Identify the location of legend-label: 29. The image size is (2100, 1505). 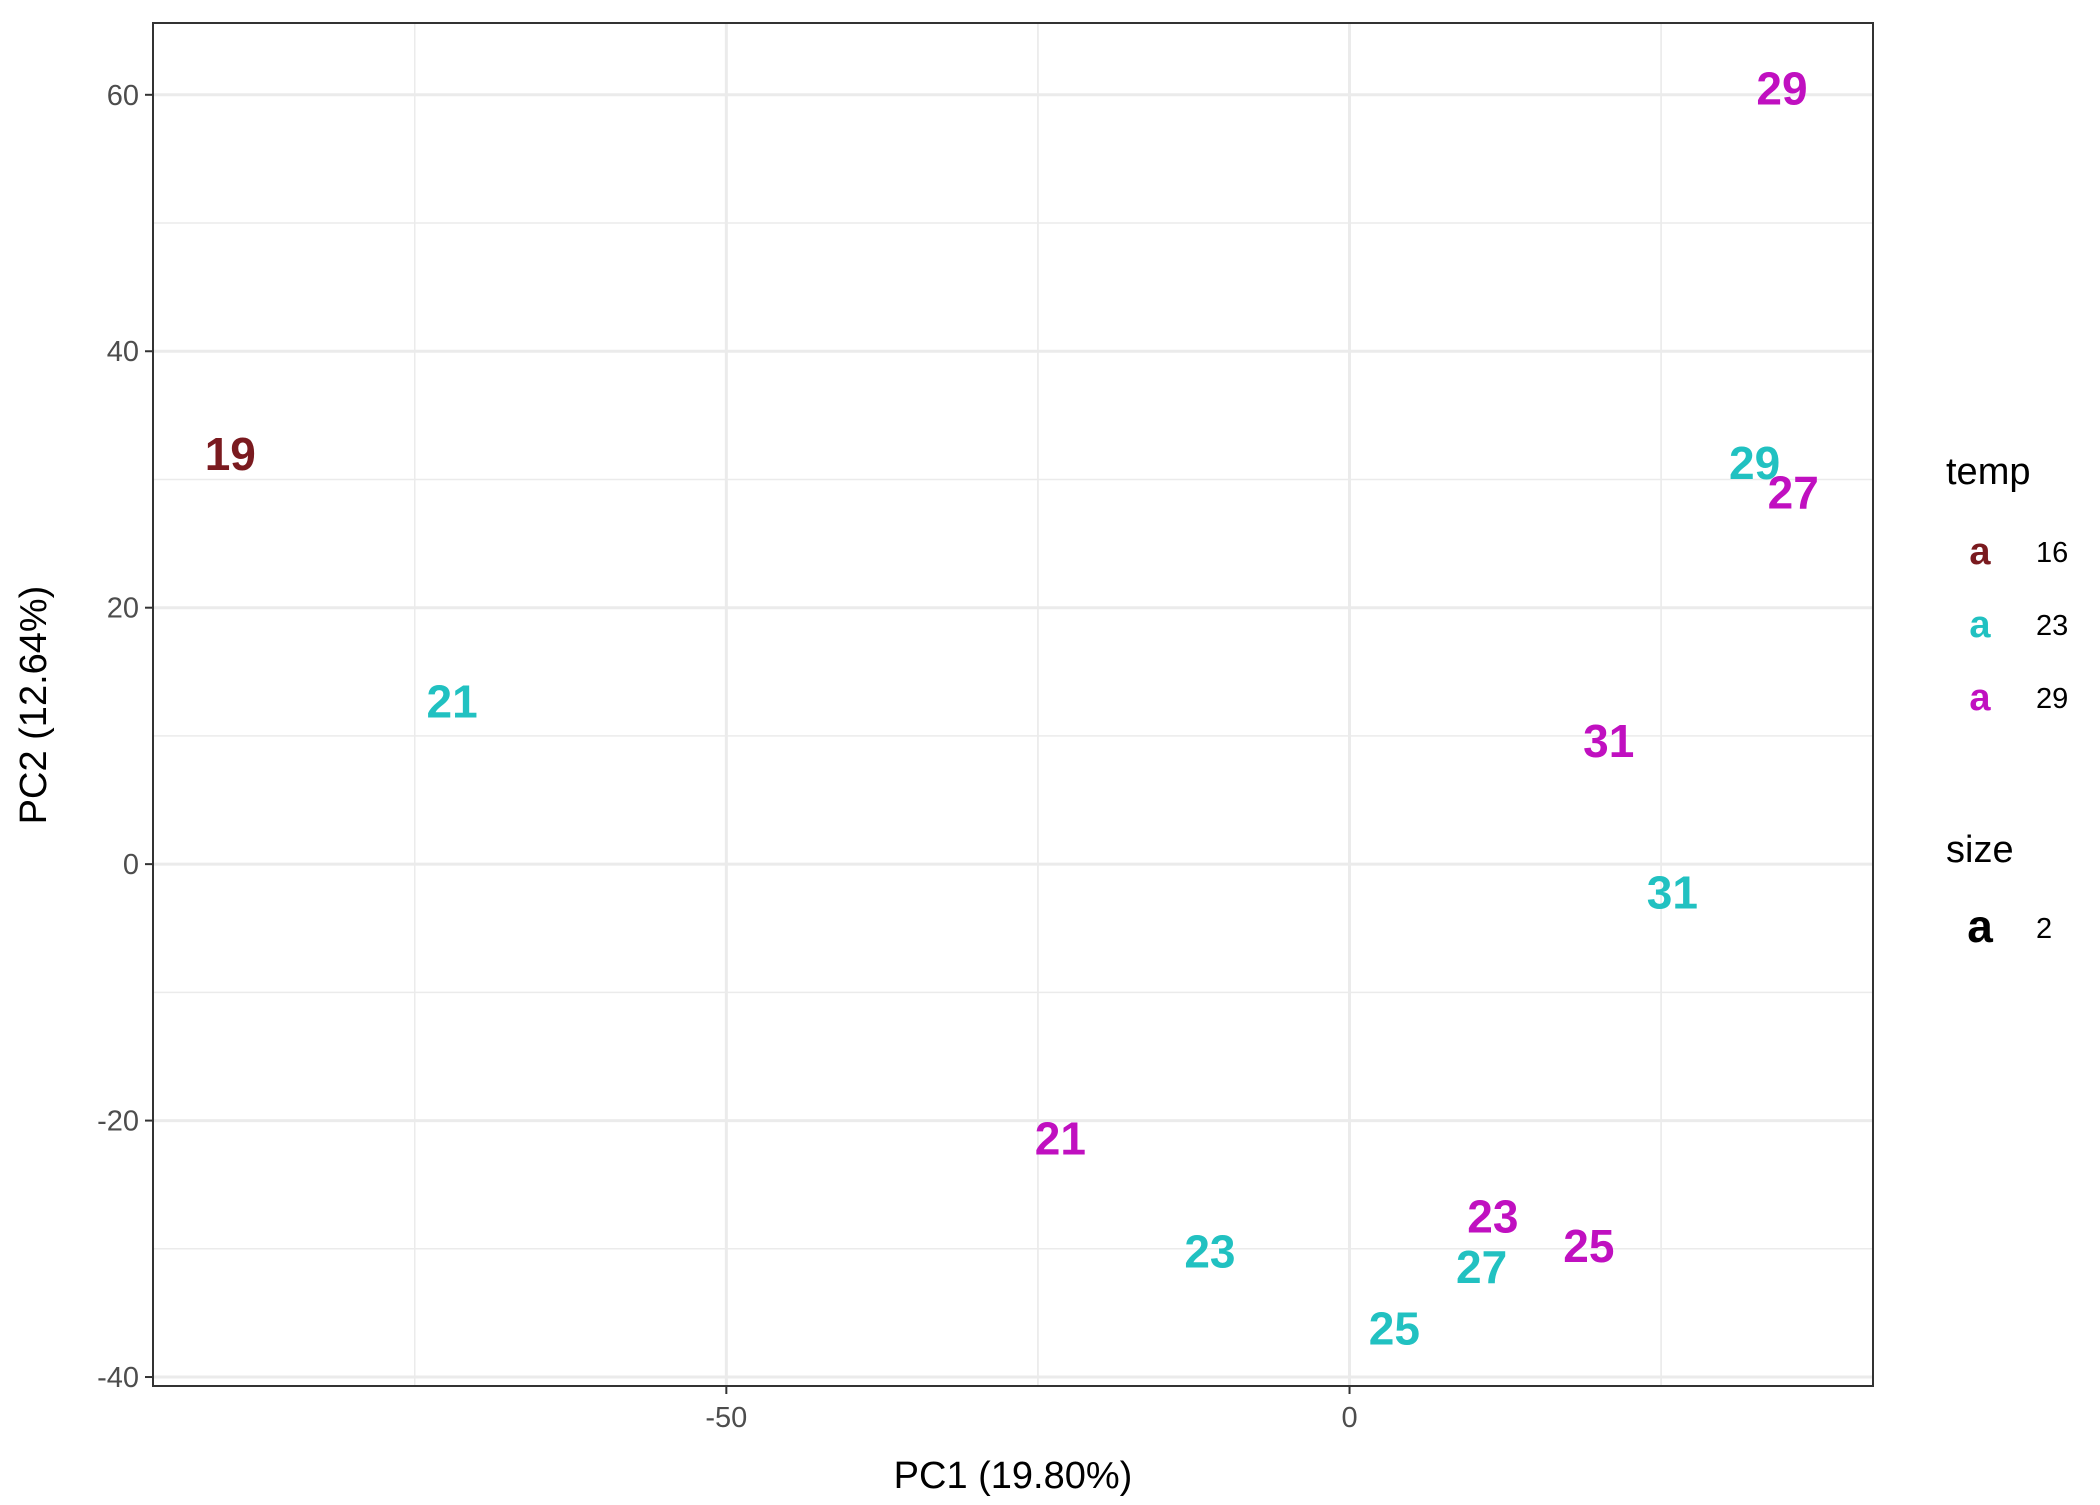
(2052, 699).